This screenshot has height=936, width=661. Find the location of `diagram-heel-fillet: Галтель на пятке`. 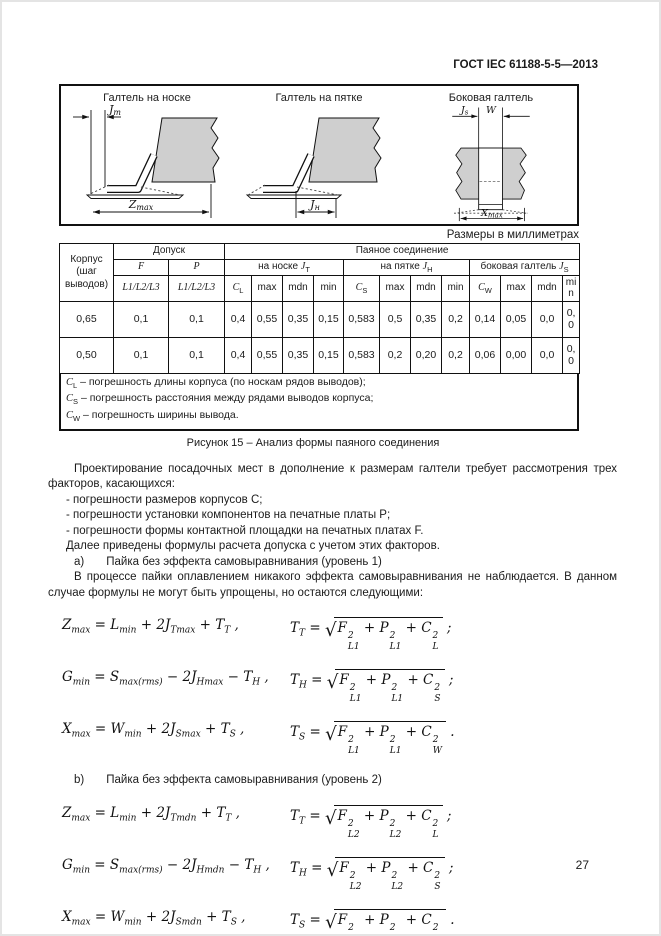

diagram-heel-fillet: Галтель на пятке is located at coordinates (319, 157).